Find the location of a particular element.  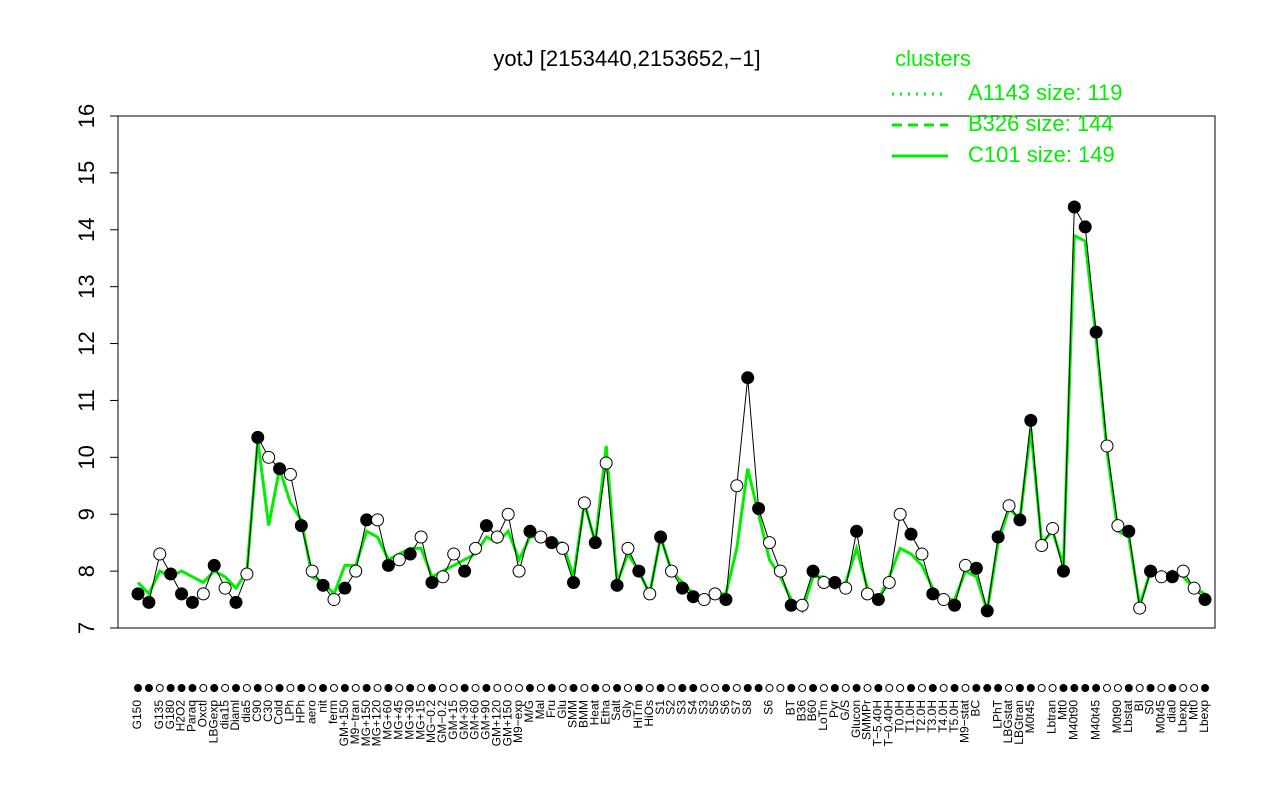

x-tick-label: H2O2 is located at coordinates (181, 716).